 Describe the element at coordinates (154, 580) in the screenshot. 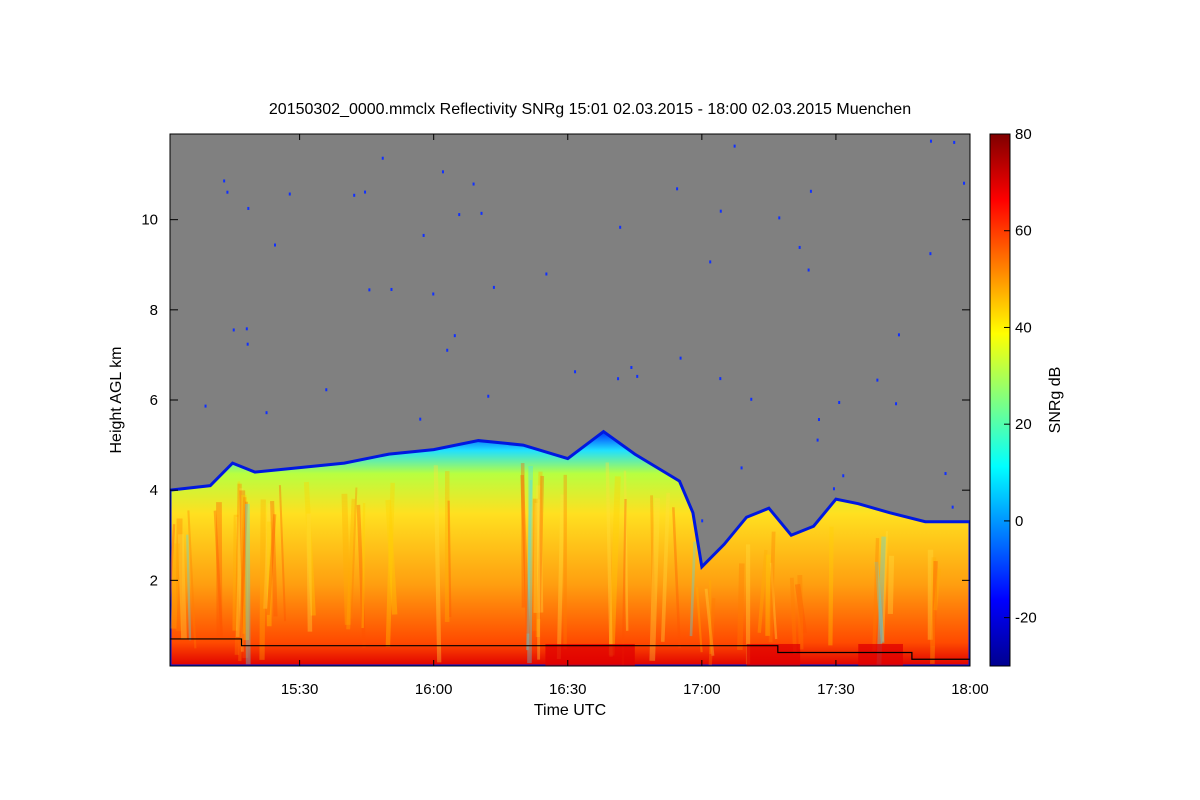

I see `y-tick-label: 2` at that location.